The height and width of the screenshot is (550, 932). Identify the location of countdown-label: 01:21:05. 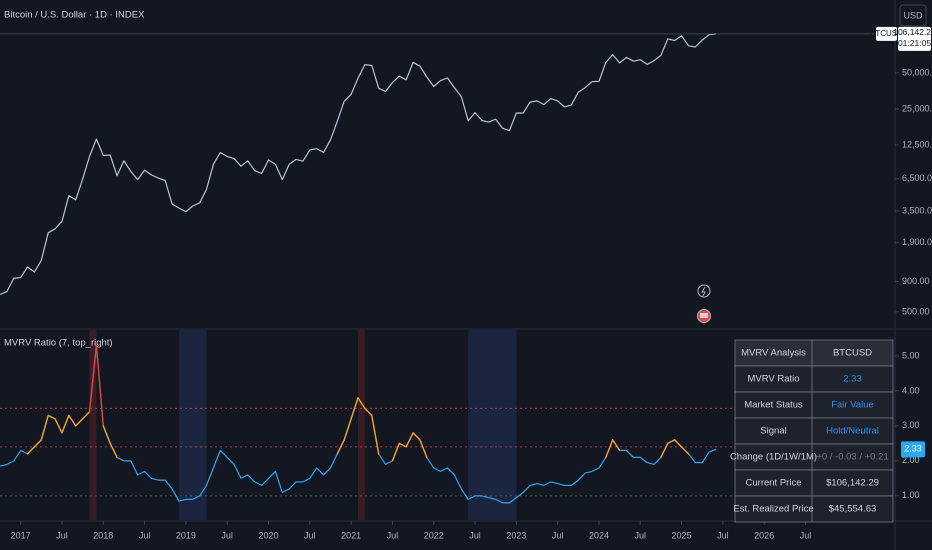
(914, 43).